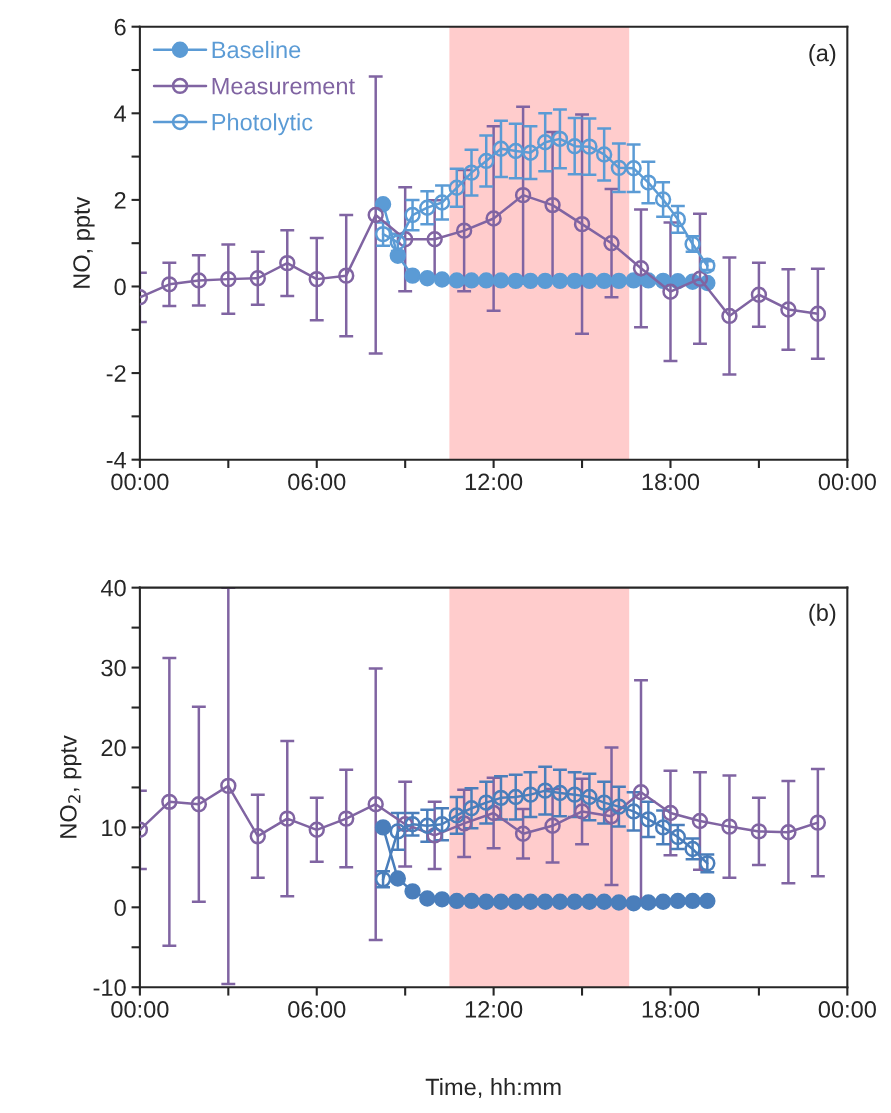 This screenshot has height=1113, width=891. Describe the element at coordinates (113, 748) in the screenshot. I see `y-tick-label: 20` at that location.